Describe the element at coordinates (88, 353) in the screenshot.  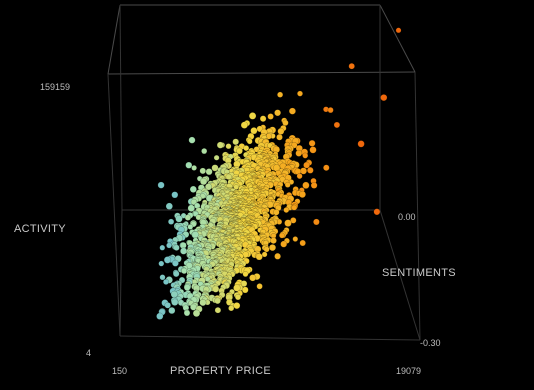
I see `y-tick-min: 4` at that location.